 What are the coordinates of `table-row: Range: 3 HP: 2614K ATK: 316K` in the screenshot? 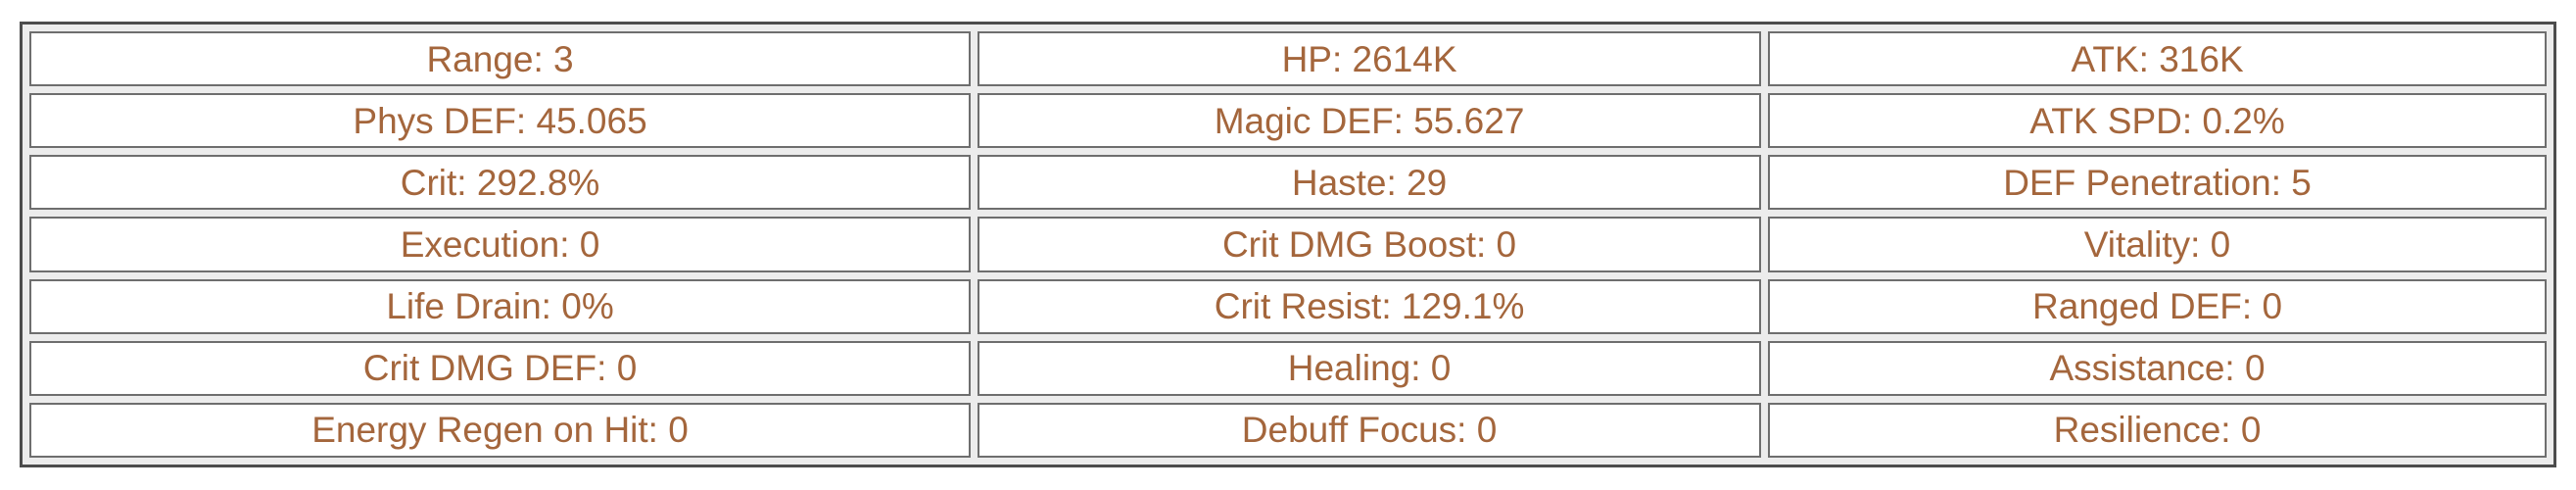 It's located at (1288, 59).